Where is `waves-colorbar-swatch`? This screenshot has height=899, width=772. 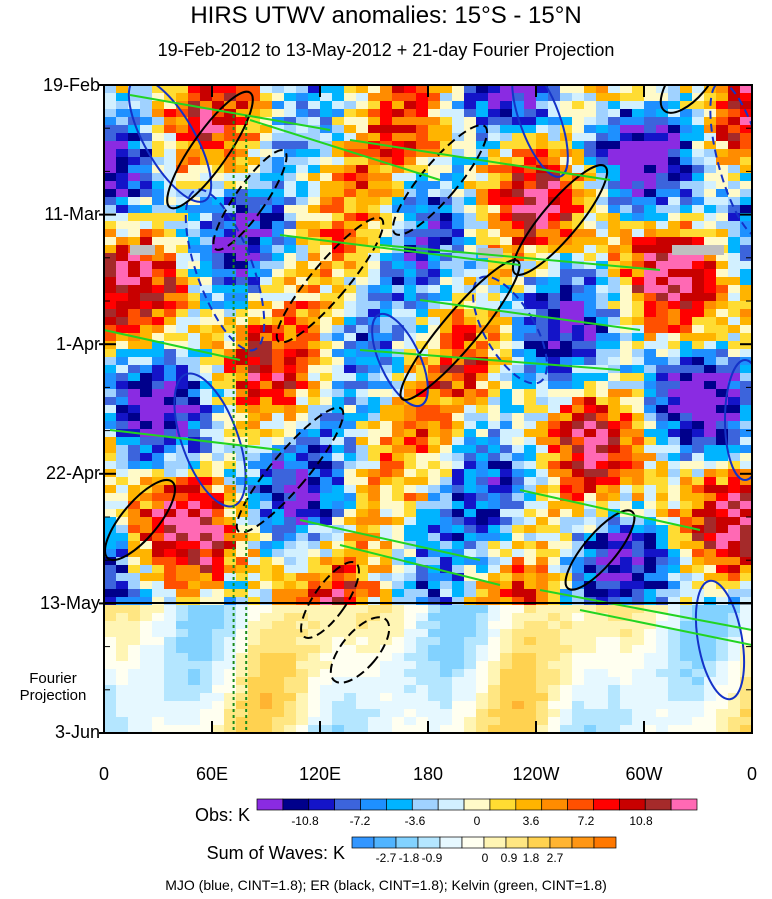
waves-colorbar-swatch is located at coordinates (539, 842).